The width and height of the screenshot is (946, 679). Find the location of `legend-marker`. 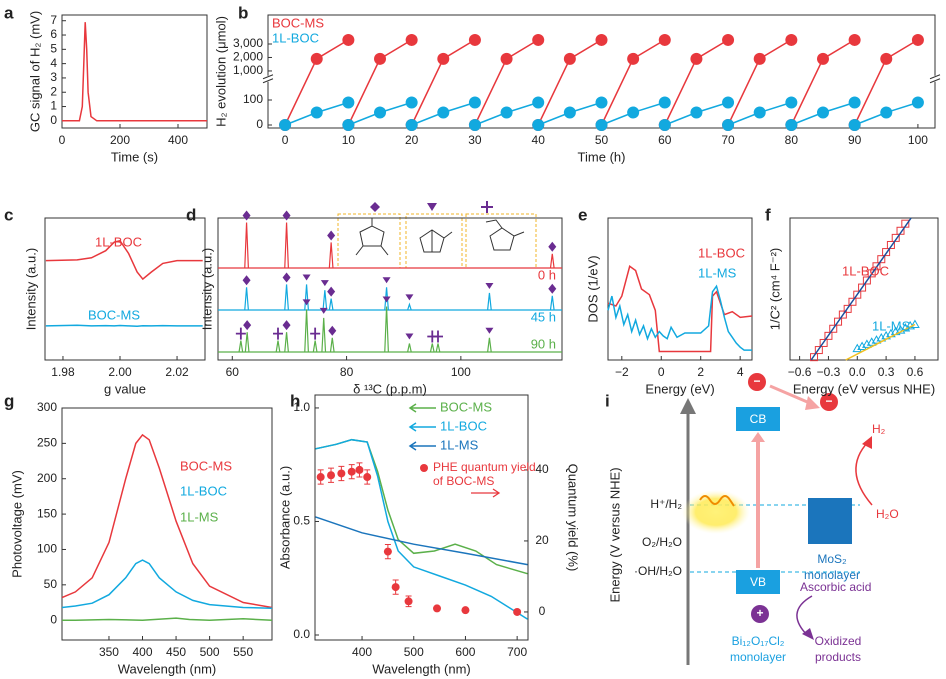

legend-marker is located at coordinates (424, 468).